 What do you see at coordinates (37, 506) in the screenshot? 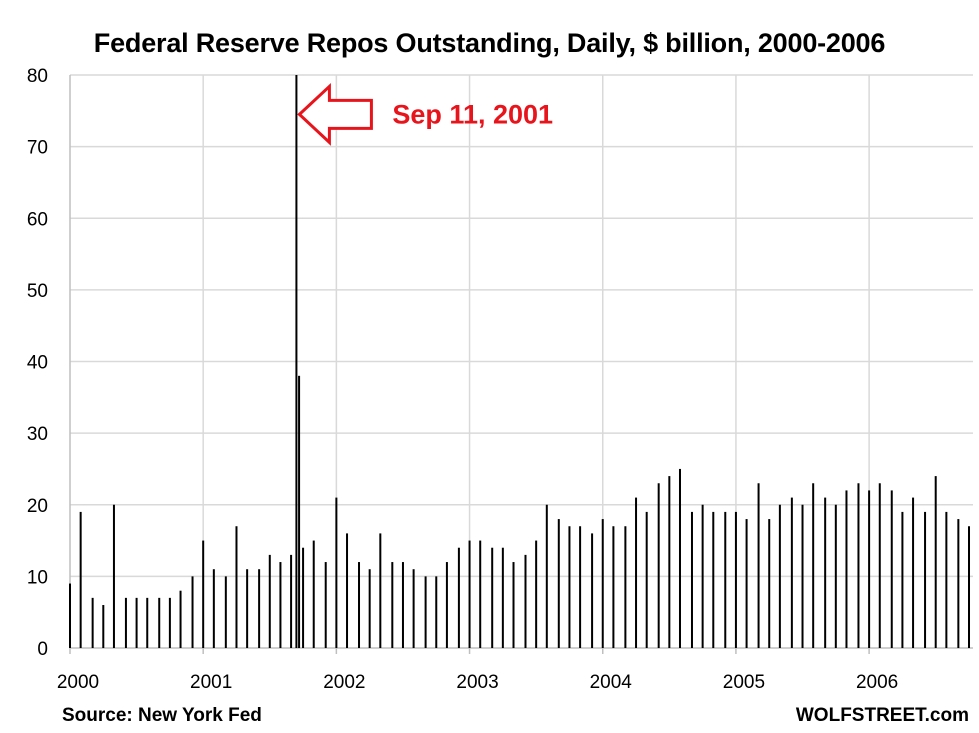
I see `y-tick-label: 20` at bounding box center [37, 506].